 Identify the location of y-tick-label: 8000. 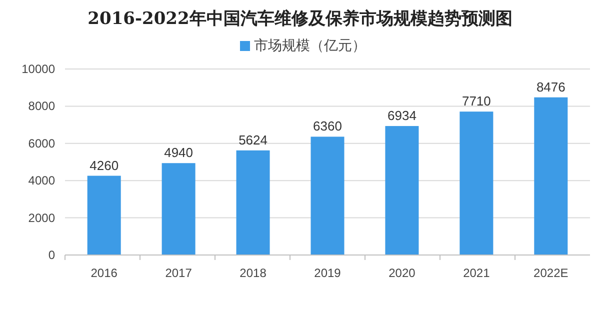
(42, 106).